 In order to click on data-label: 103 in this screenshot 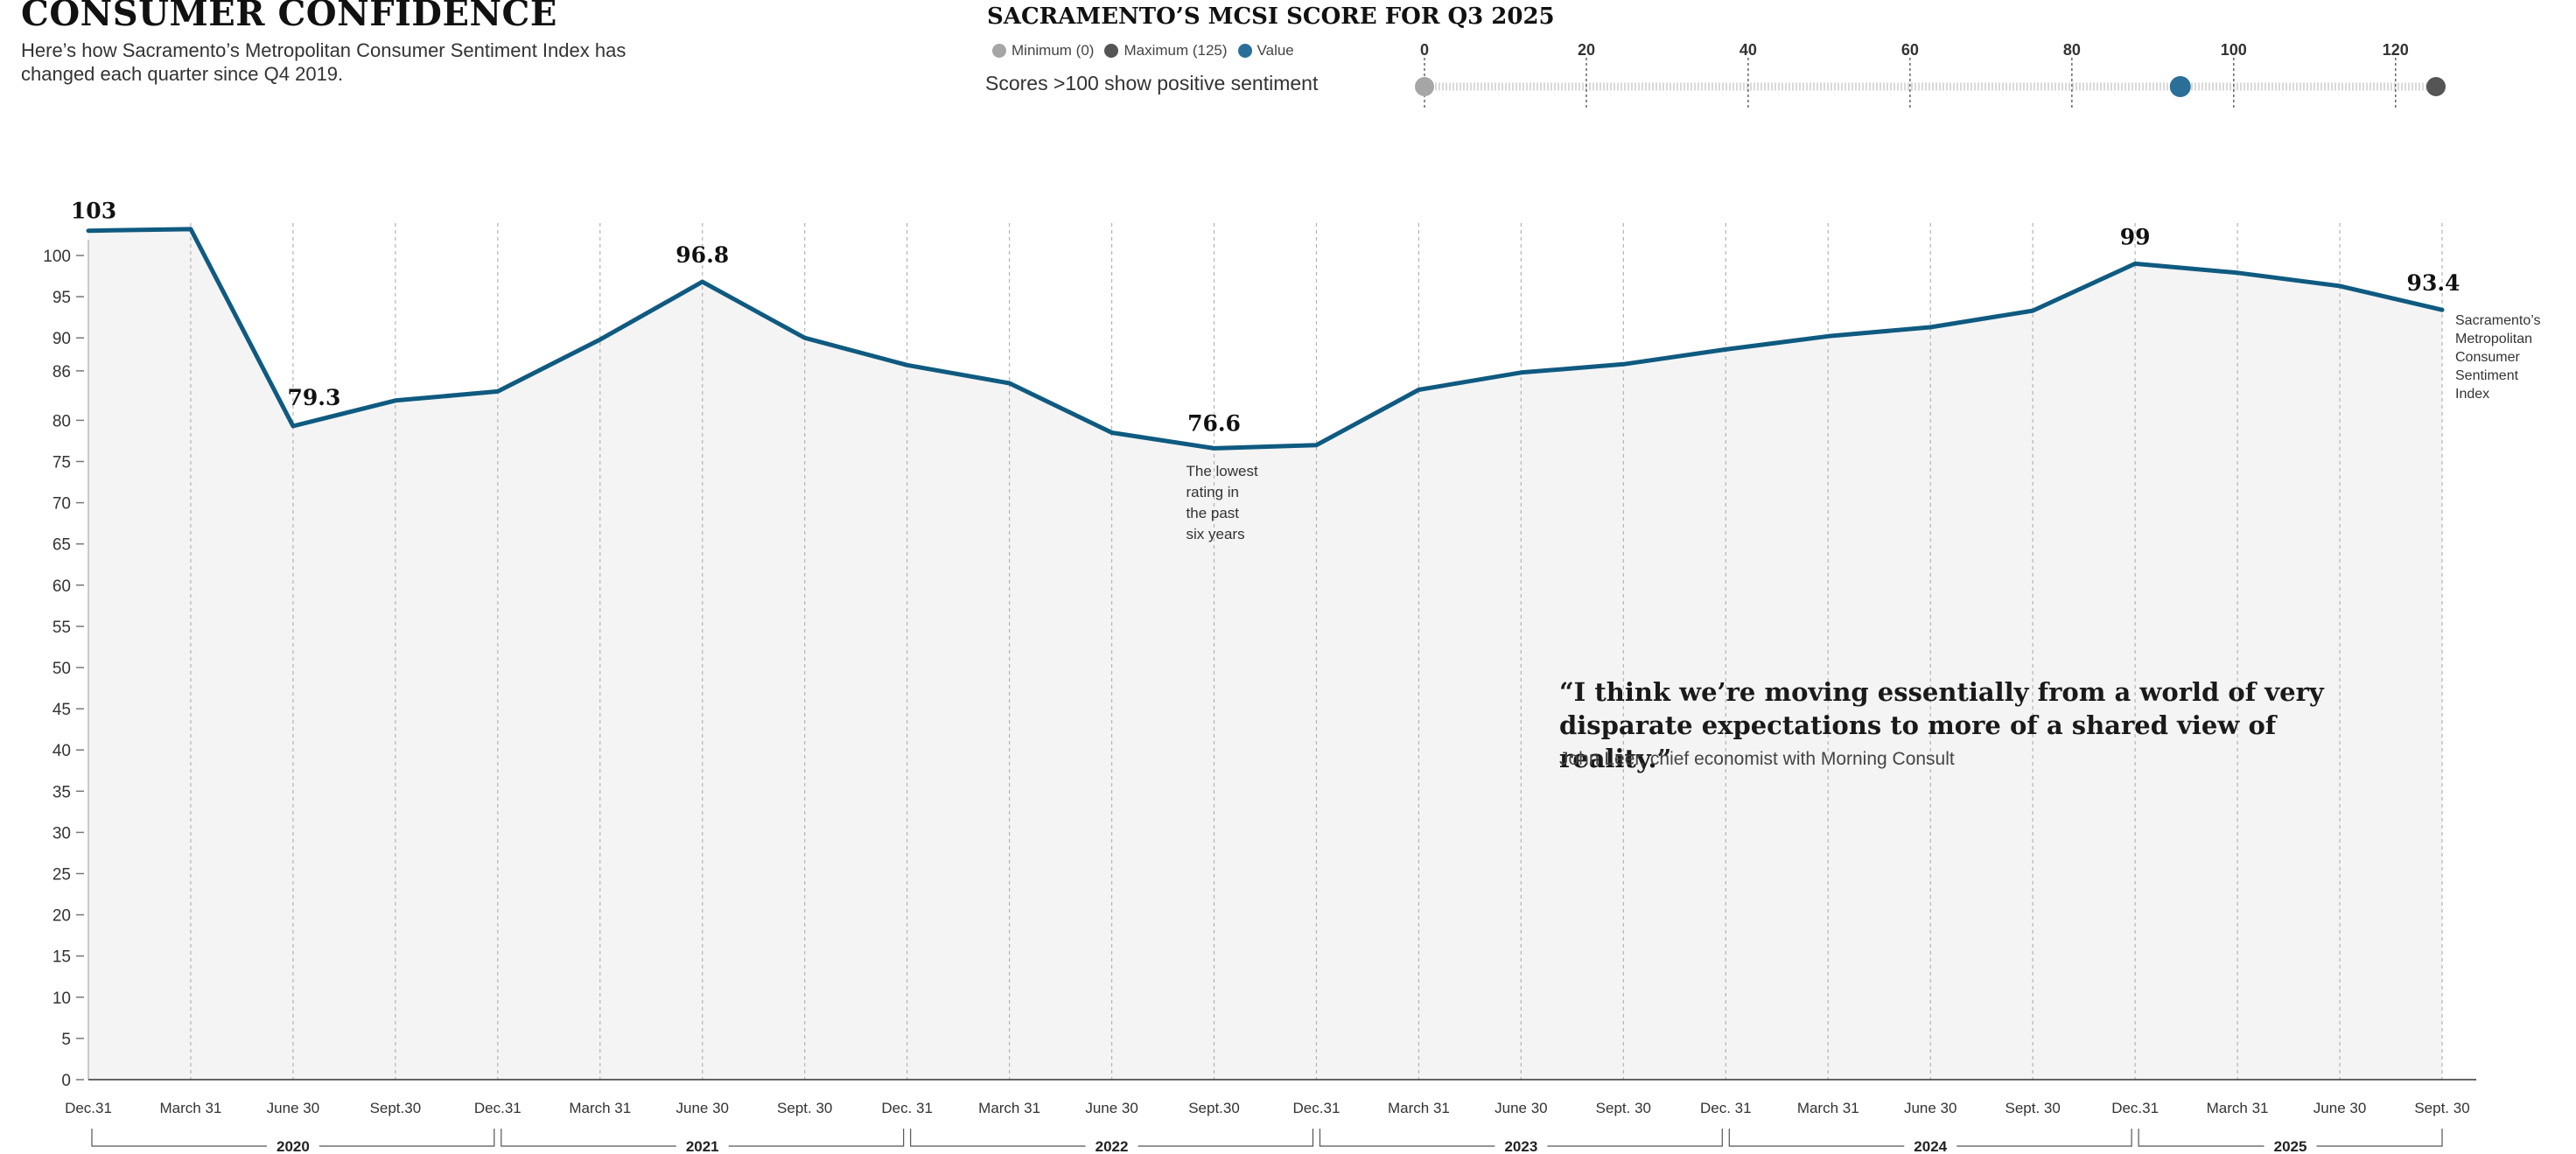, I will do `click(93, 211)`.